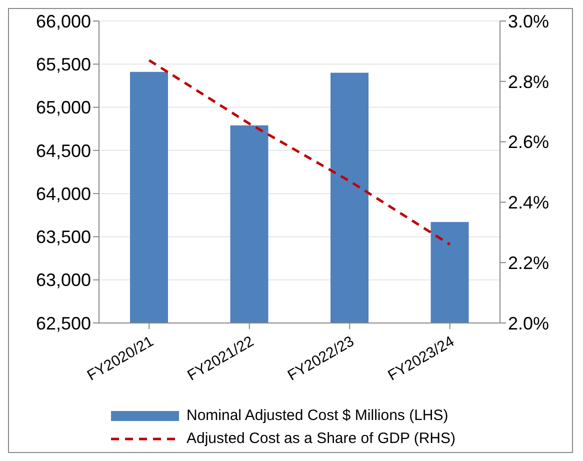 The height and width of the screenshot is (461, 583). I want to click on y2-tick-label: 2.6%, so click(529, 142).